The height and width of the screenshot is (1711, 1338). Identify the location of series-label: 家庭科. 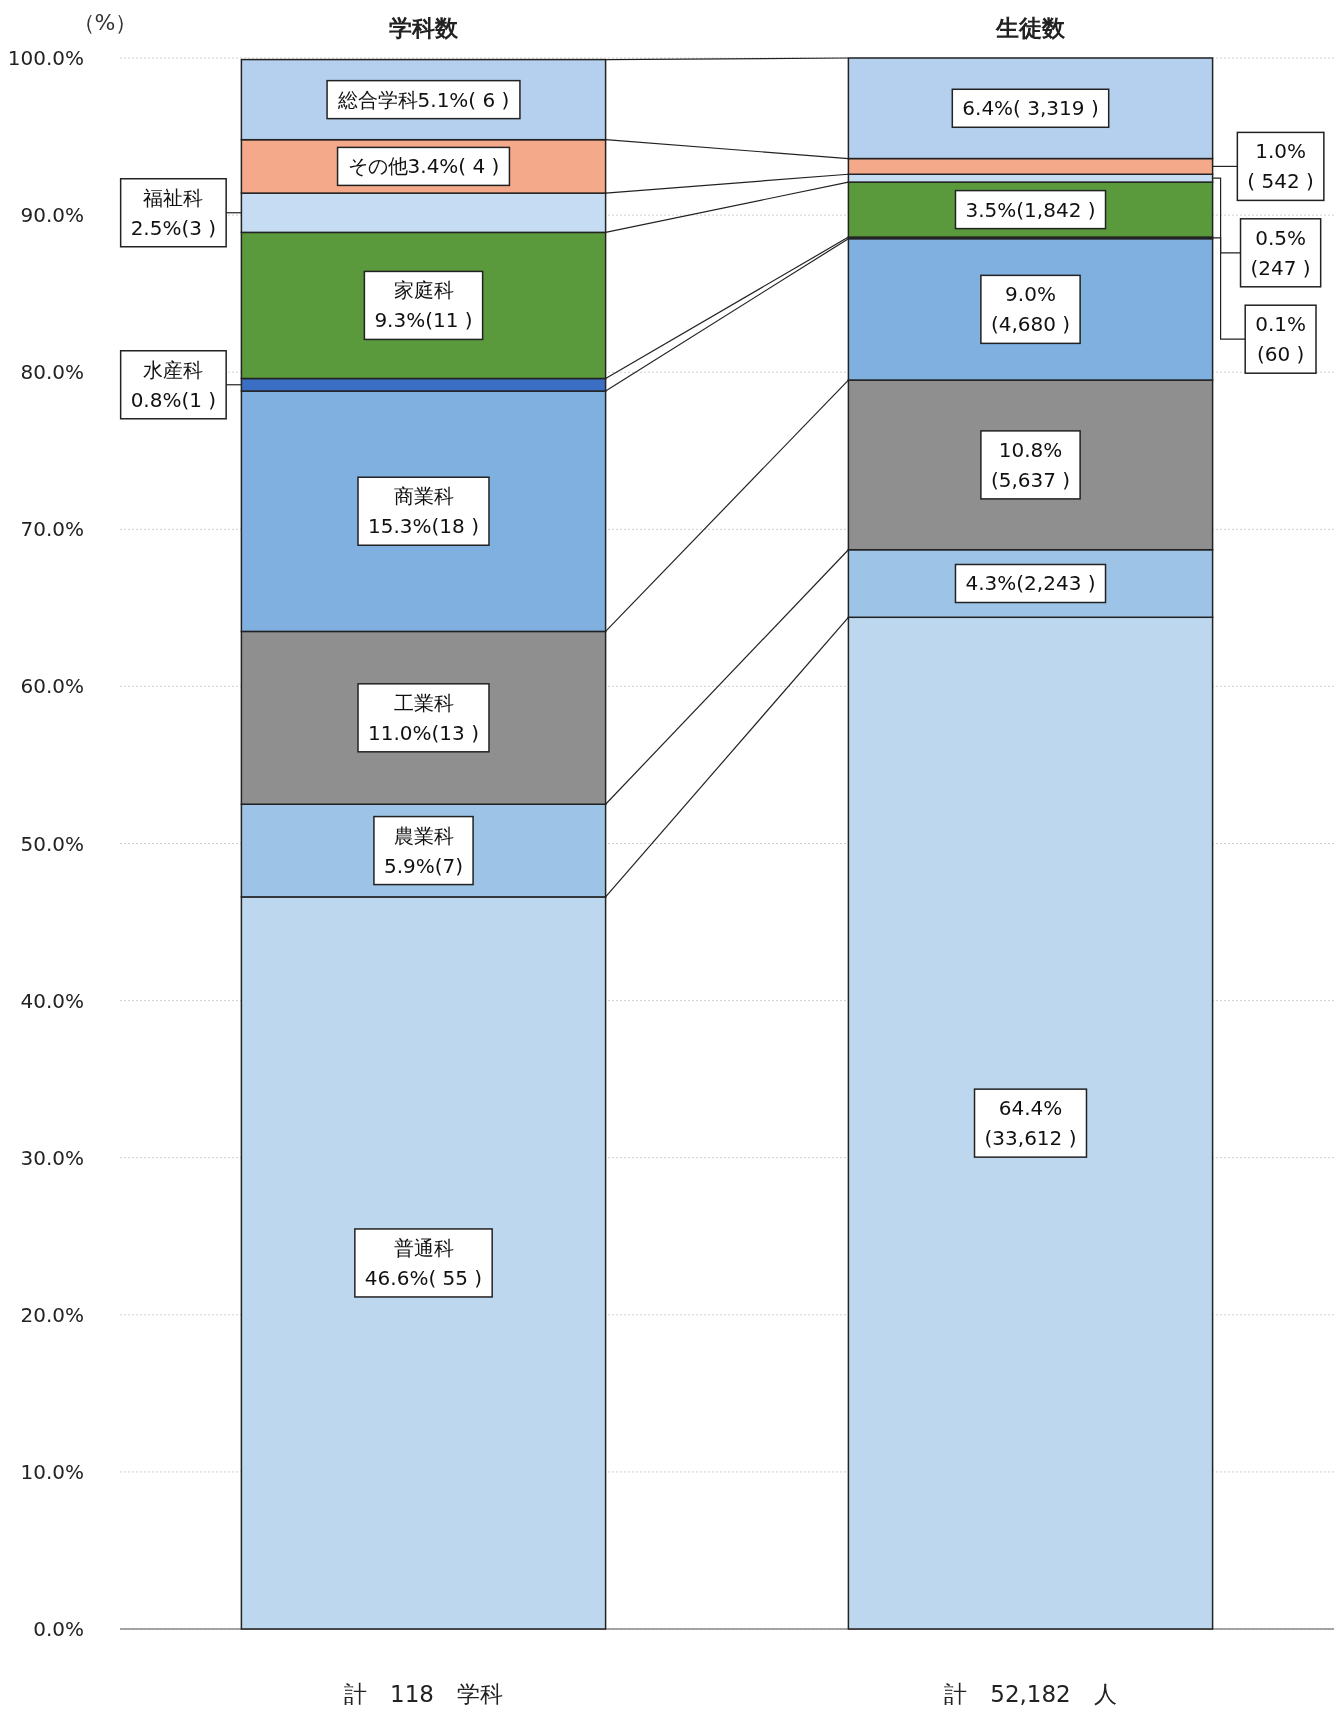
(423, 290).